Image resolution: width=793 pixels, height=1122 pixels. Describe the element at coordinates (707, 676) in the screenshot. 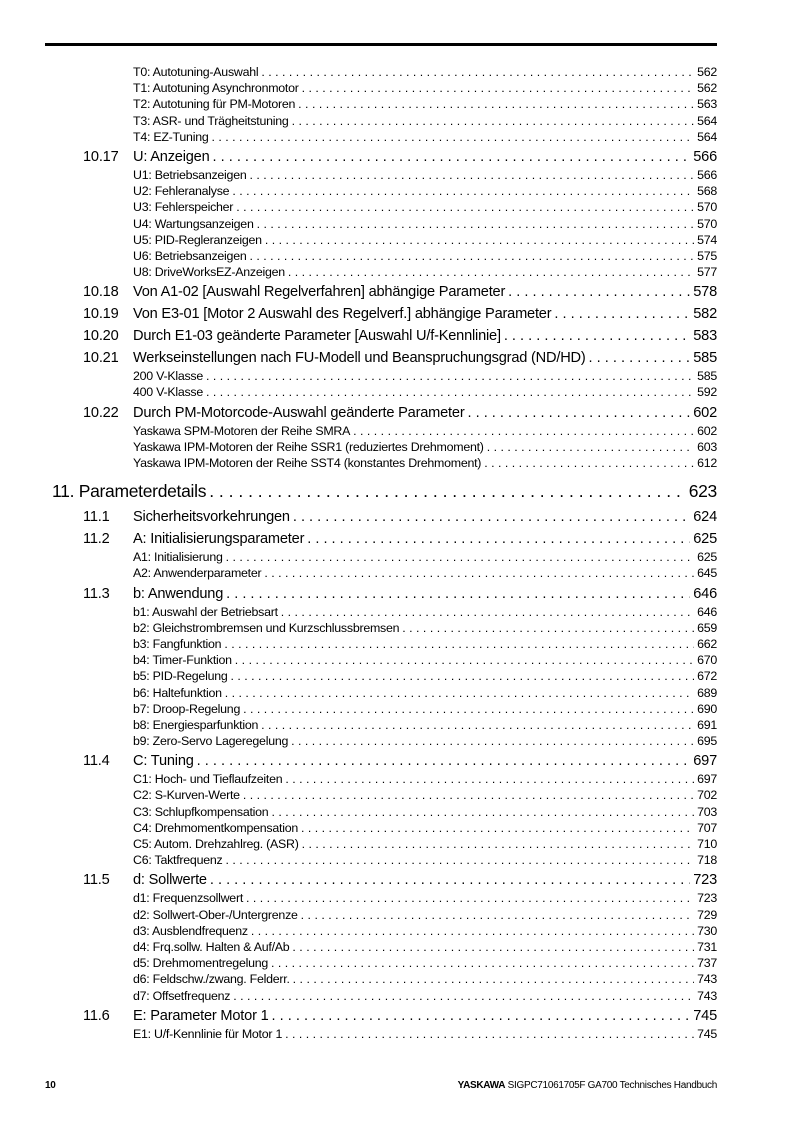

I see `page-ref: 672` at that location.